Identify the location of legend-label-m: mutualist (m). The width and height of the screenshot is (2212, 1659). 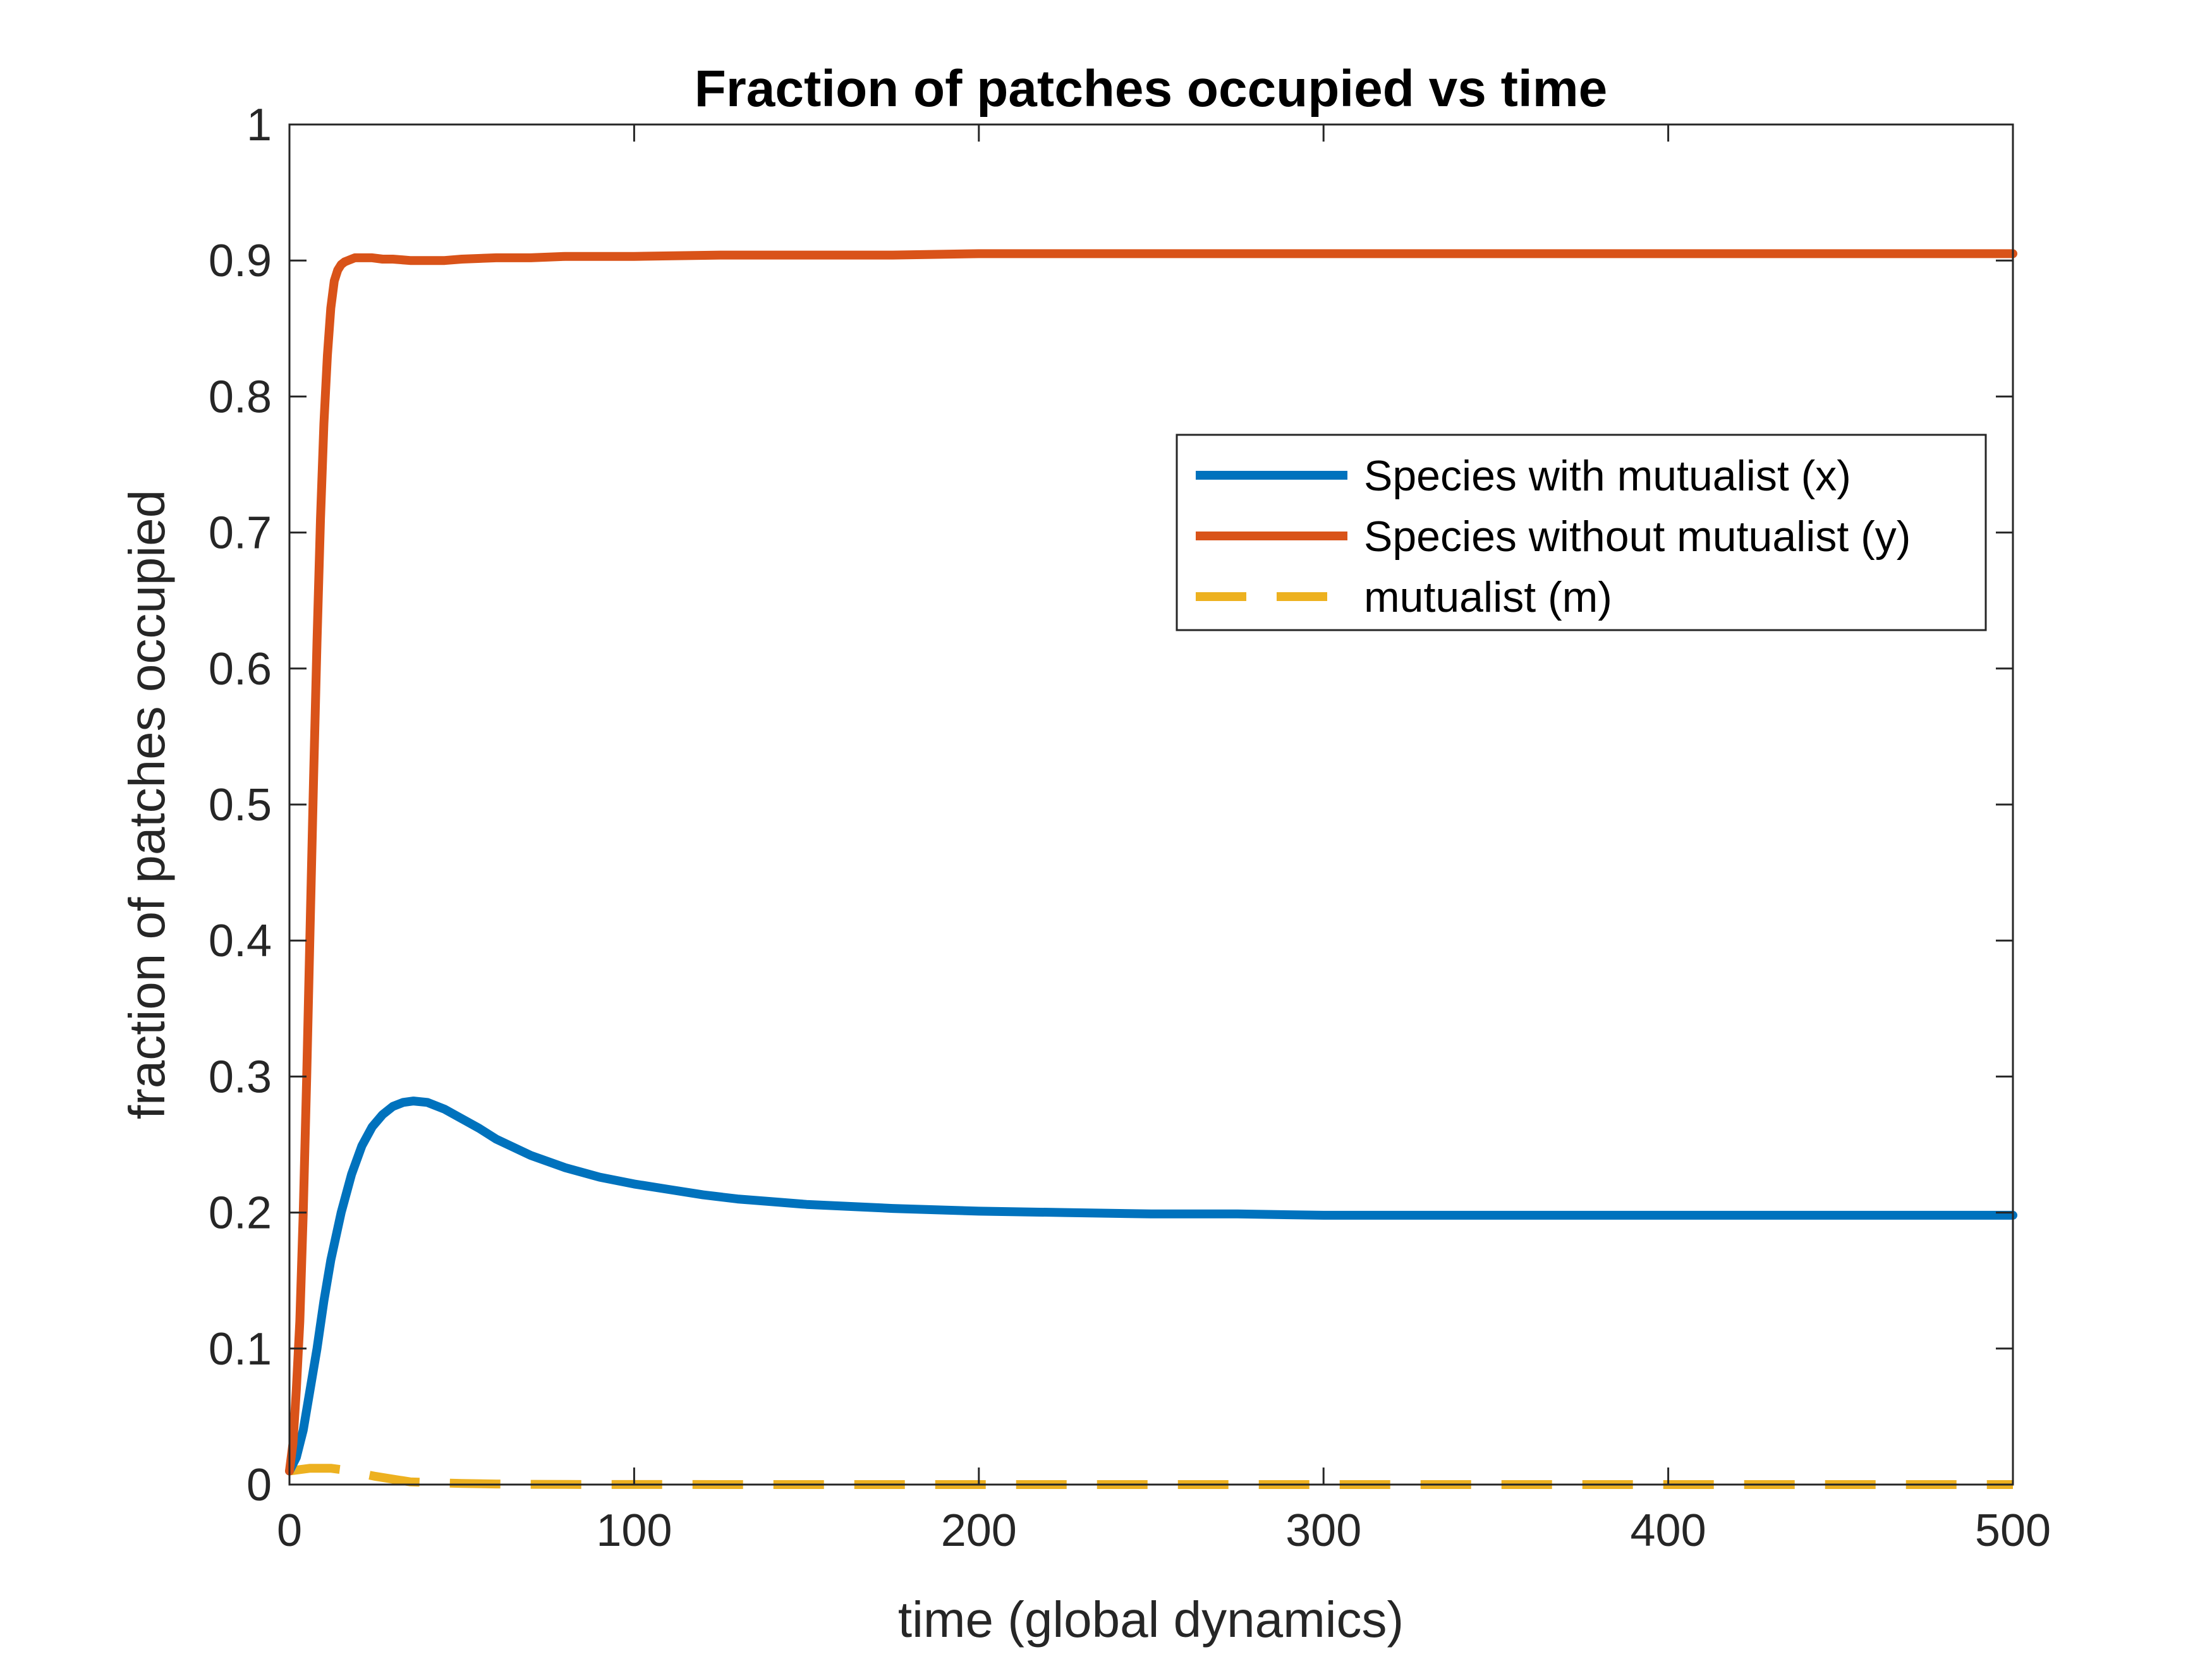
(1488, 597).